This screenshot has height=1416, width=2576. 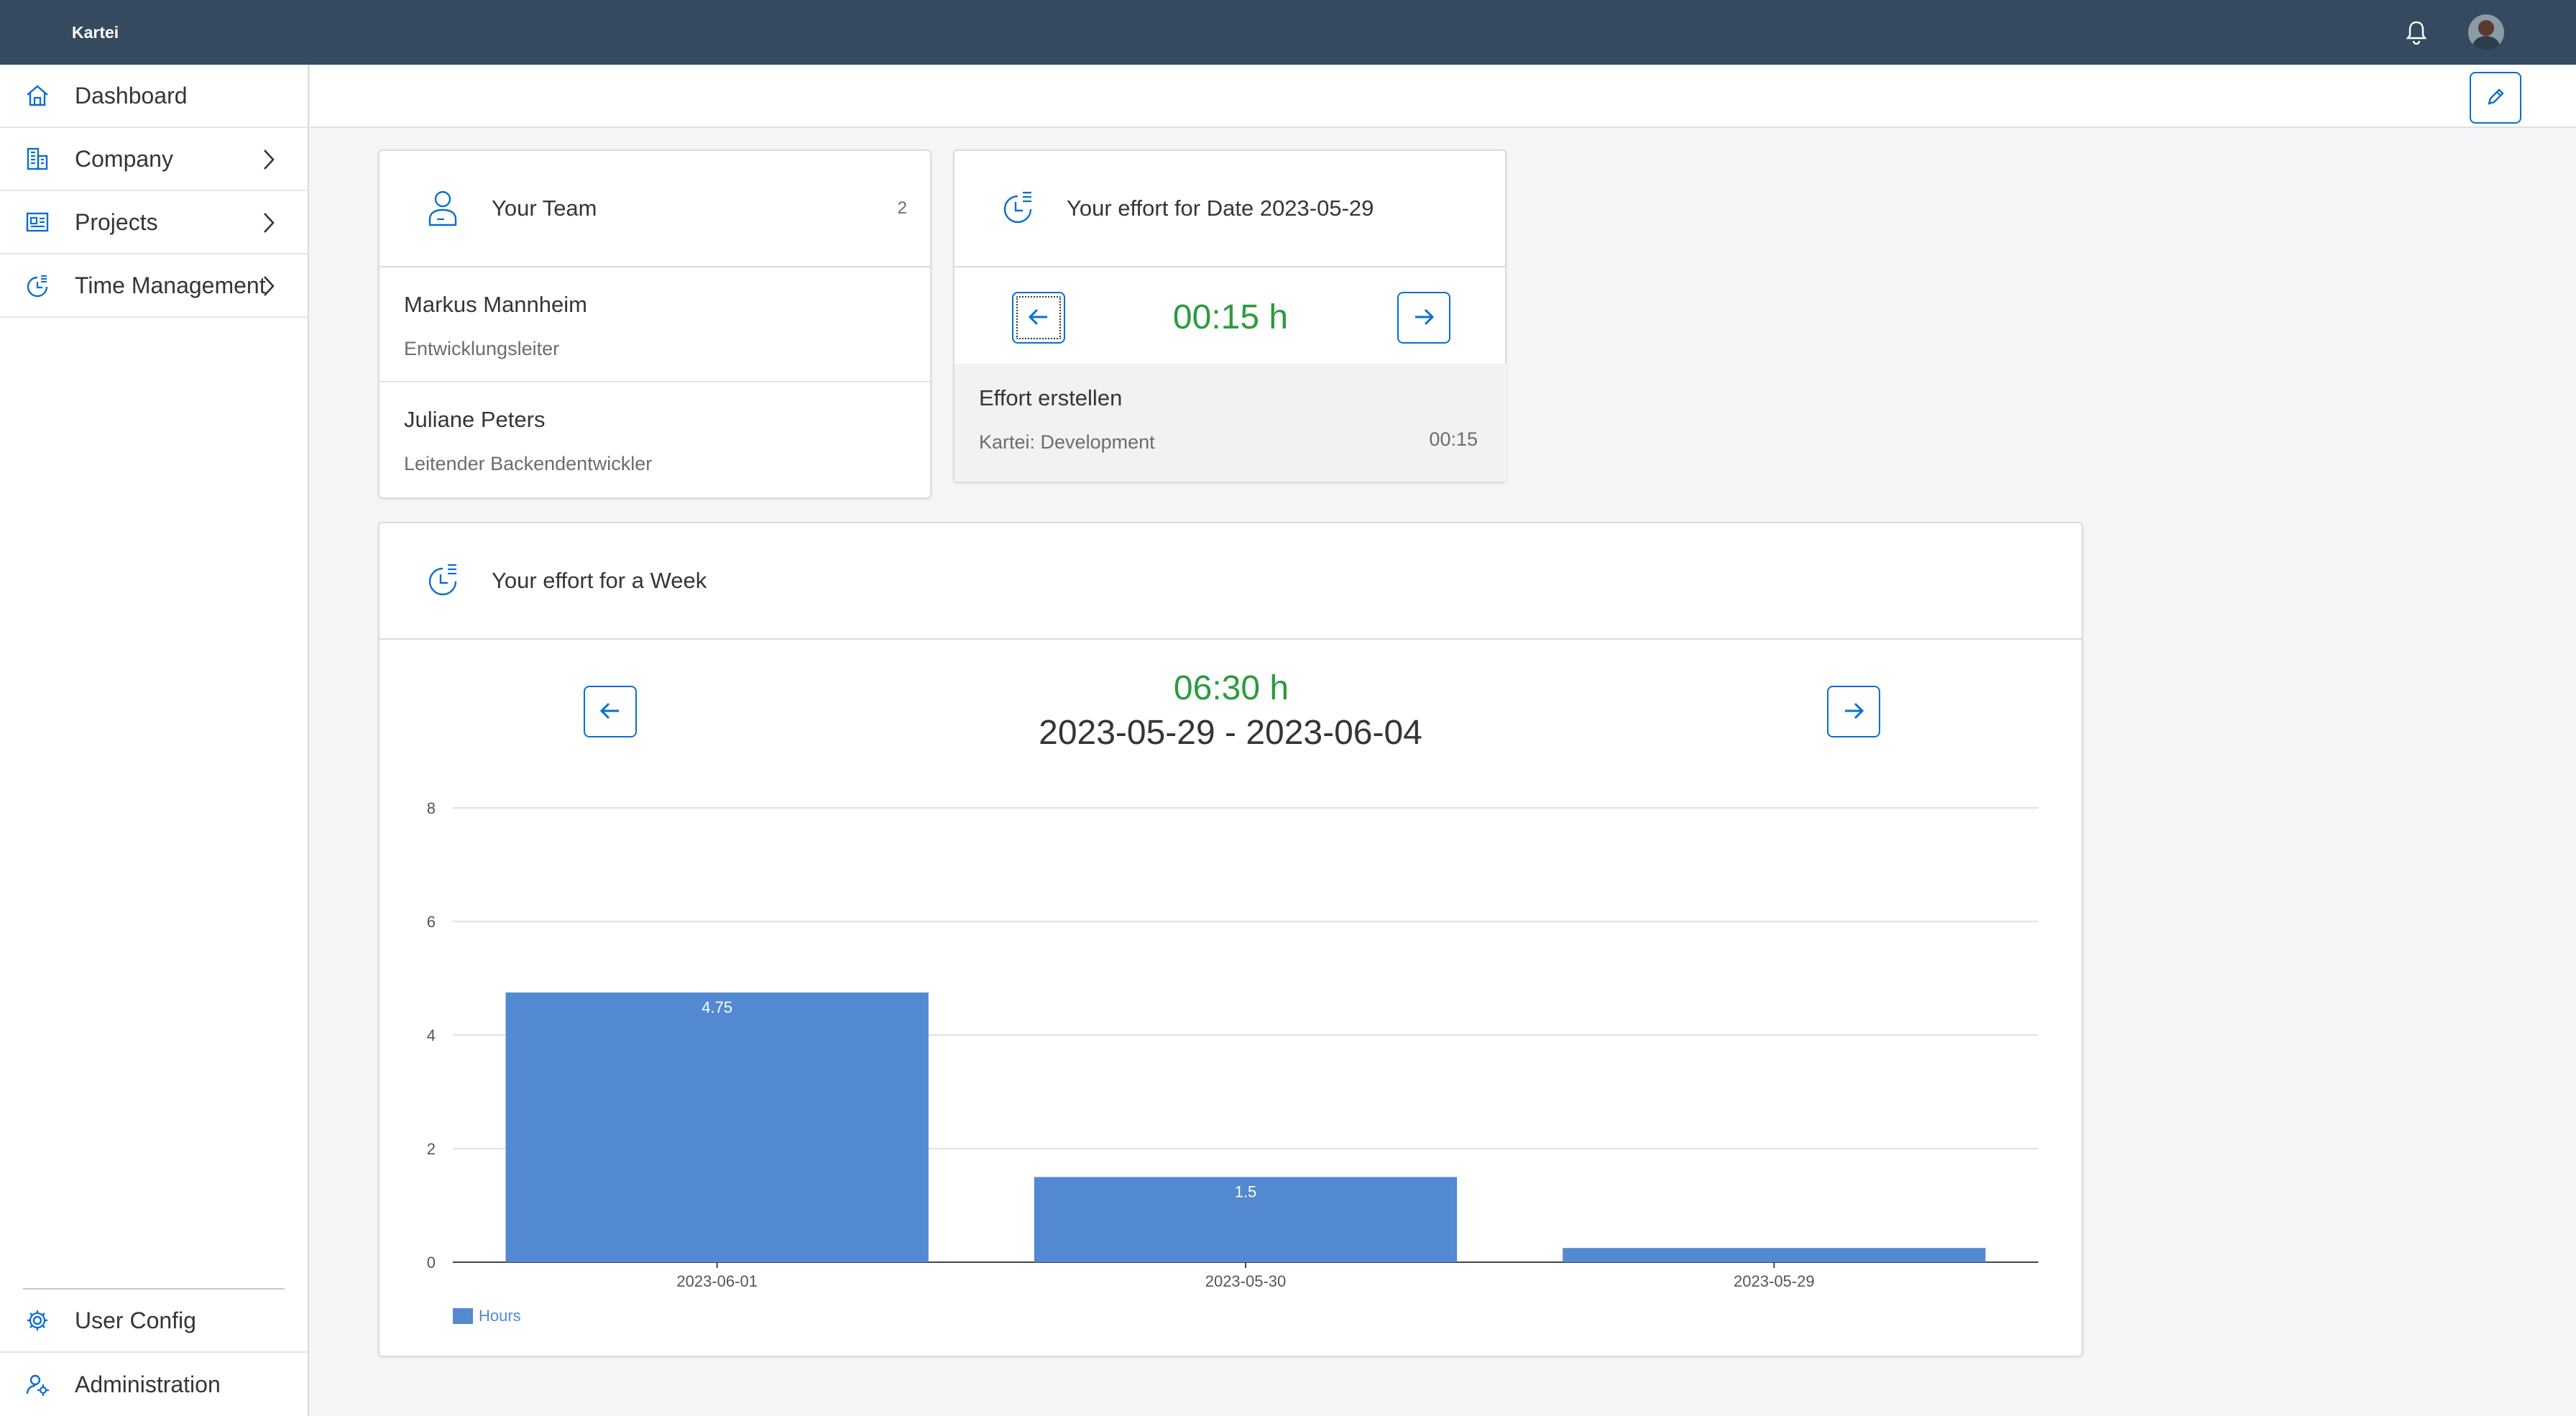 I want to click on card-title: Your effort for Date 2023-05-29, so click(x=1220, y=208).